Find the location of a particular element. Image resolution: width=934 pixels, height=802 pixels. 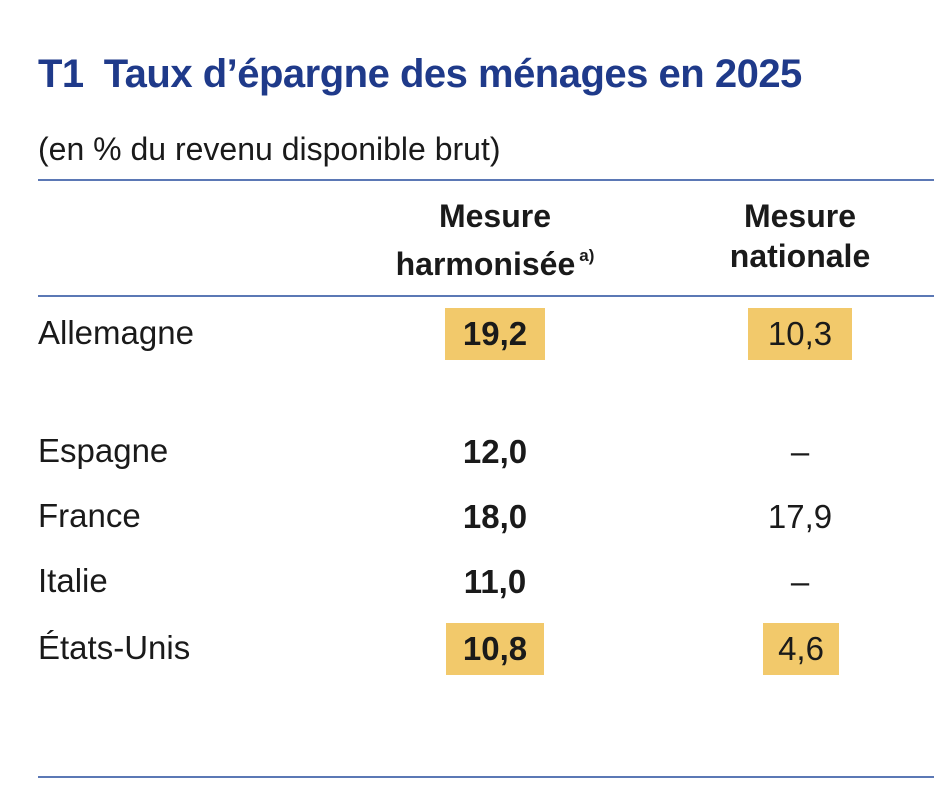

harmonised-value: 12,0 is located at coordinates (495, 451).